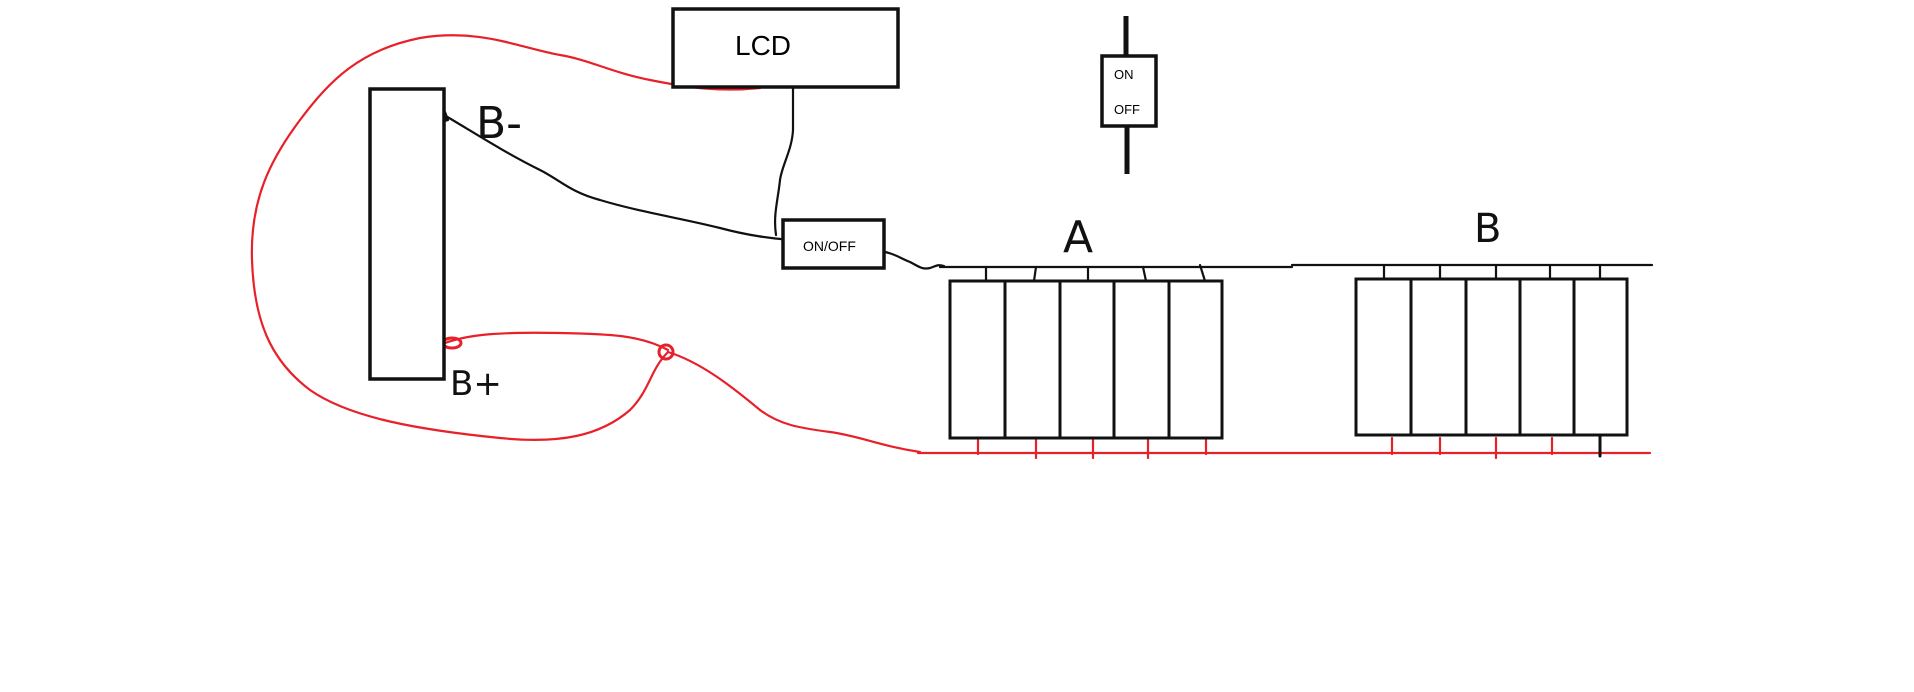  I want to click on lcd-display, so click(785, 48).